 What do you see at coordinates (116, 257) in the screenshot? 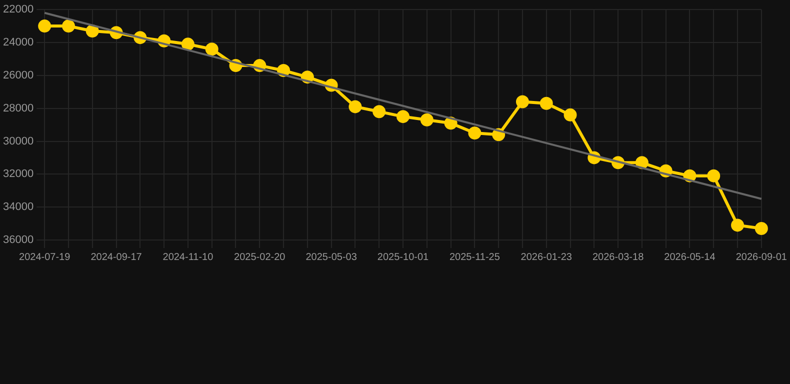
I see `x-tick-label: 2024-09-17` at bounding box center [116, 257].